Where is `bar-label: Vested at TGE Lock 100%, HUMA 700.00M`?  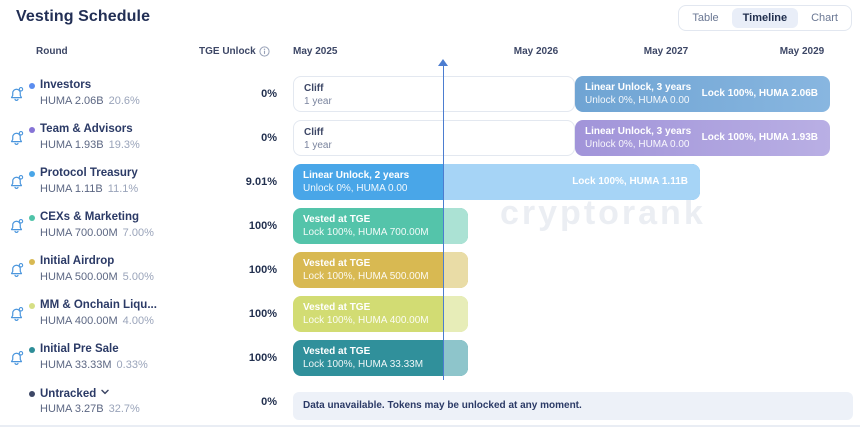
bar-label: Vested at TGE Lock 100%, HUMA 700.00M is located at coordinates (366, 226).